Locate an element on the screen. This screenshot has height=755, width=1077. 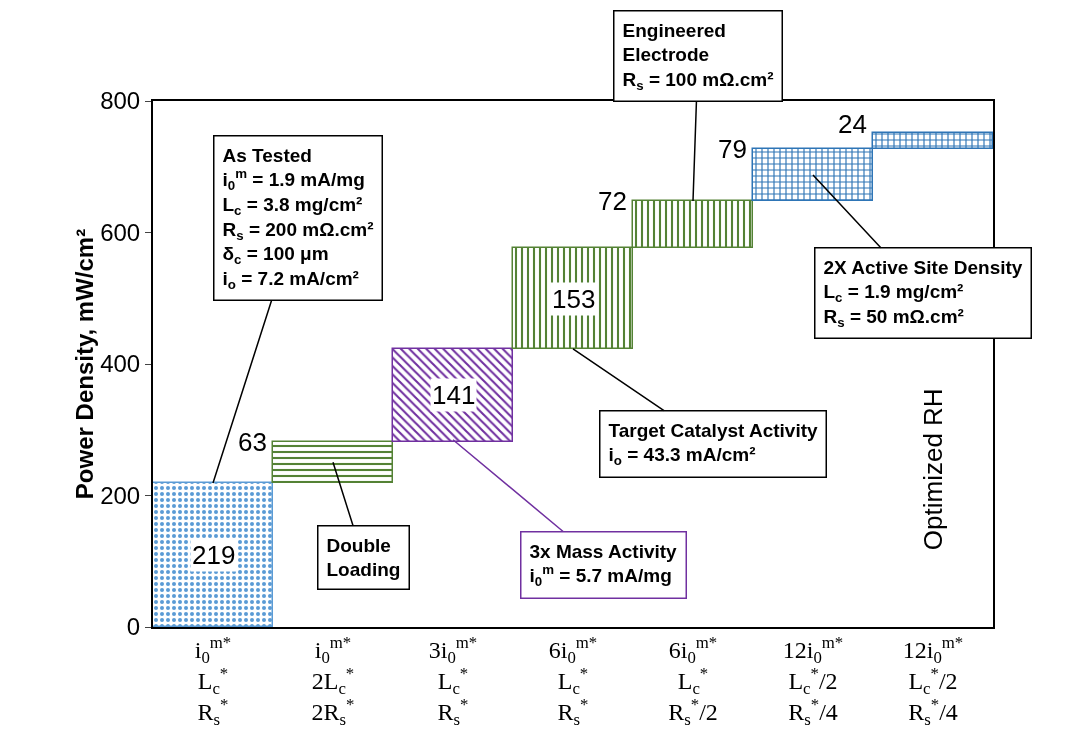
data-label: 72 is located at coordinates (612, 201).